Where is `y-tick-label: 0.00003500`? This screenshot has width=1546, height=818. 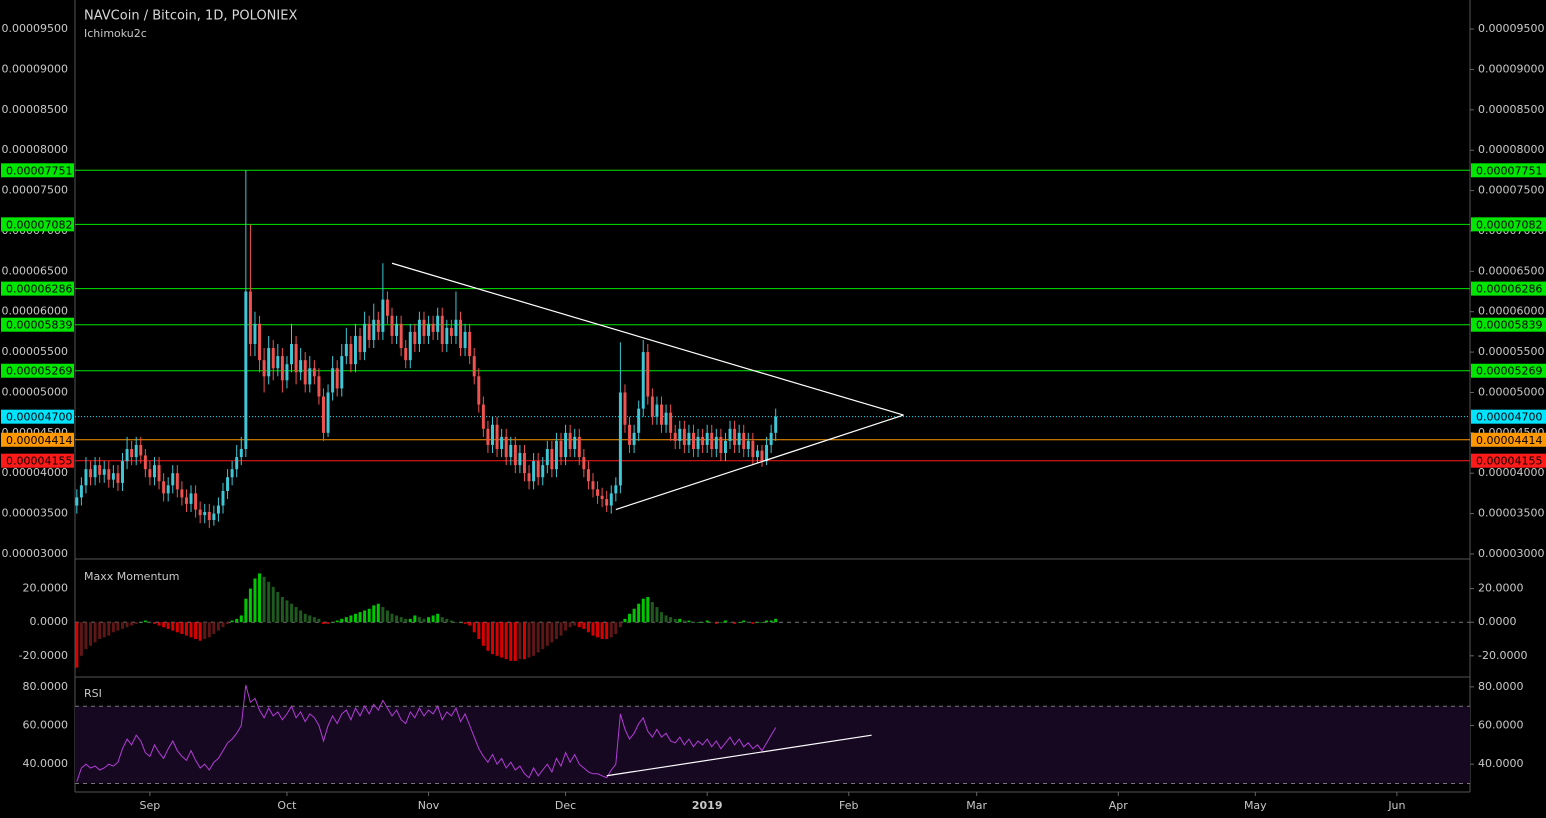 y-tick-label: 0.00003500 is located at coordinates (35, 513).